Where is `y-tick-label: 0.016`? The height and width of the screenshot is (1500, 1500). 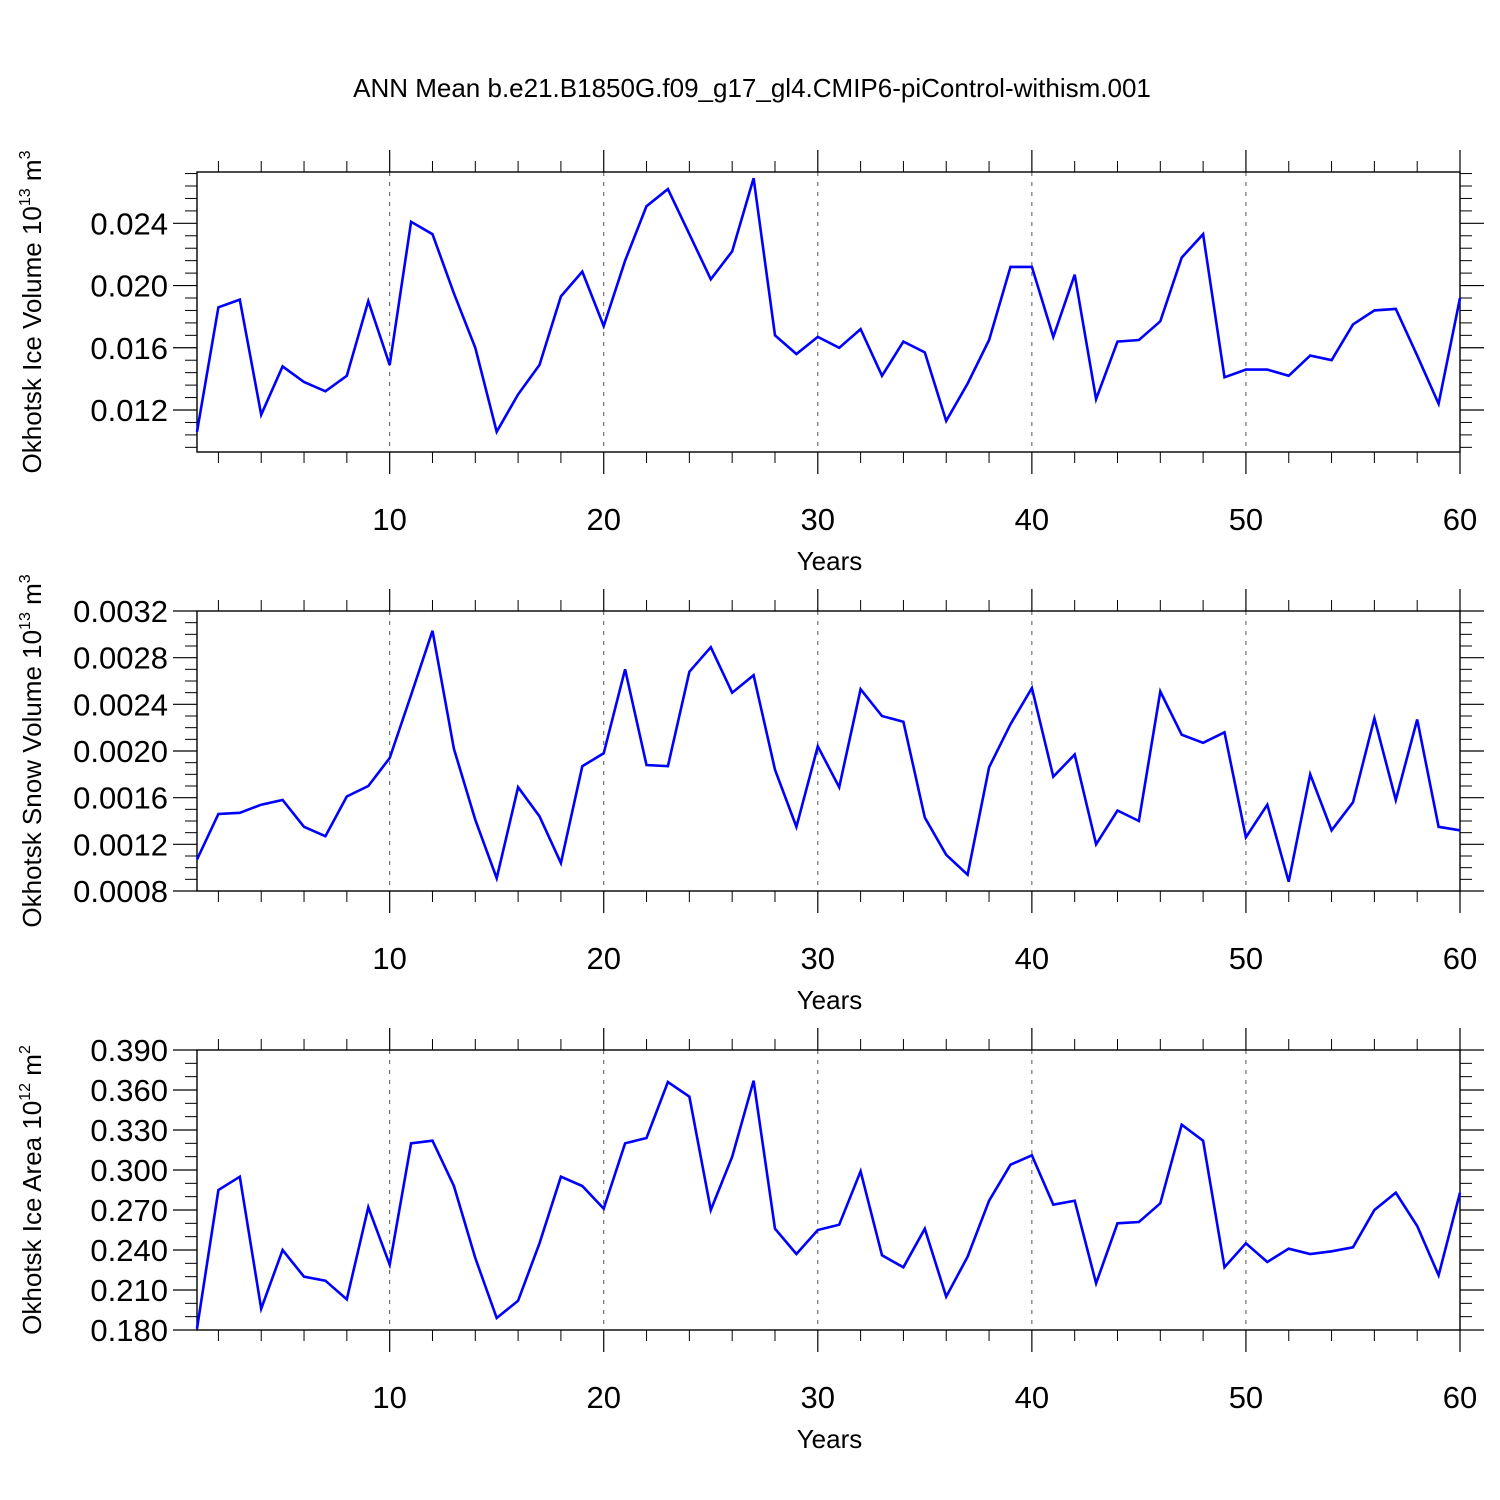 y-tick-label: 0.016 is located at coordinates (129, 348).